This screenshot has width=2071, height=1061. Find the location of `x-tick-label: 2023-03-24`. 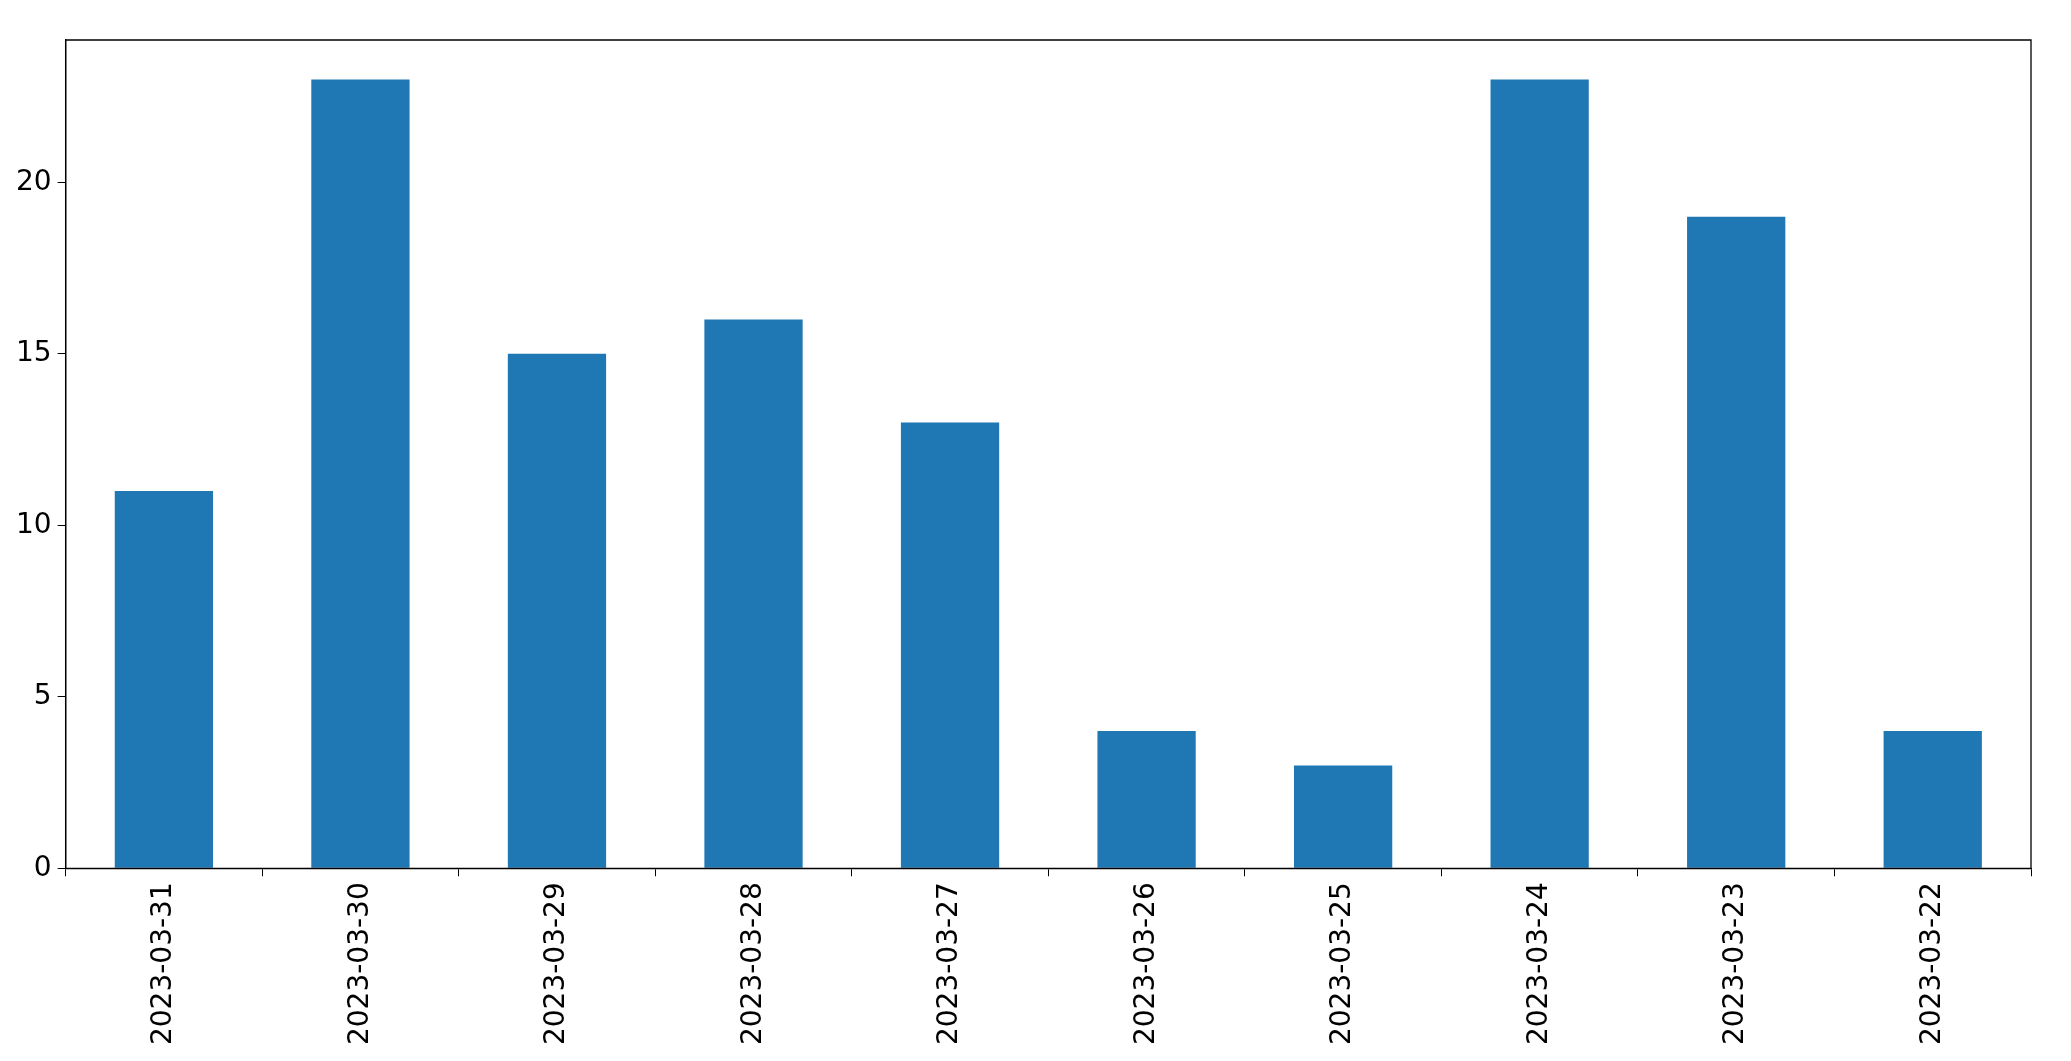

x-tick-label: 2023-03-24 is located at coordinates (1537, 964).